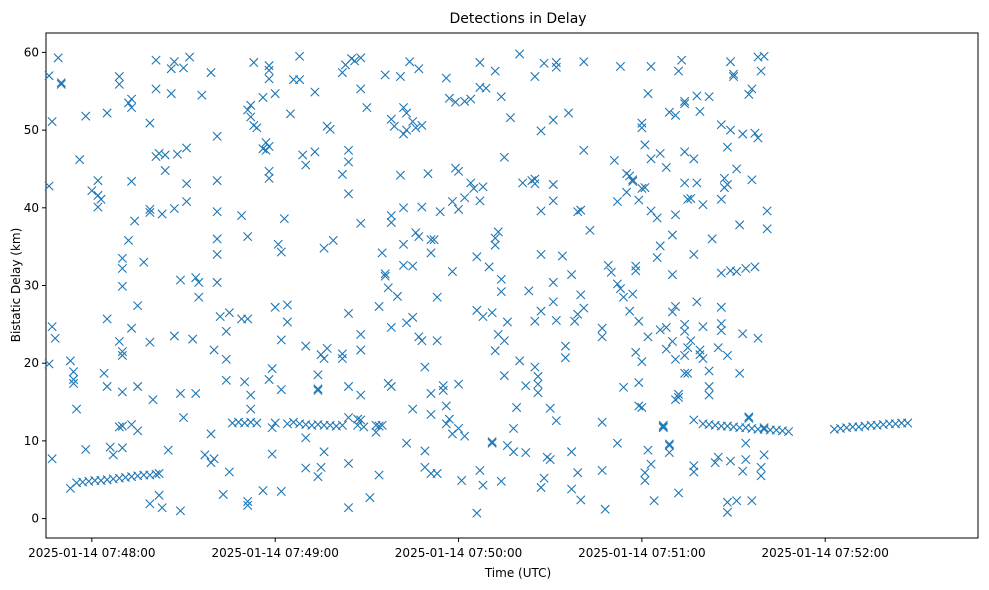 The width and height of the screenshot is (989, 590). What do you see at coordinates (31, 441) in the screenshot?
I see `y-tick-label: 10` at bounding box center [31, 441].